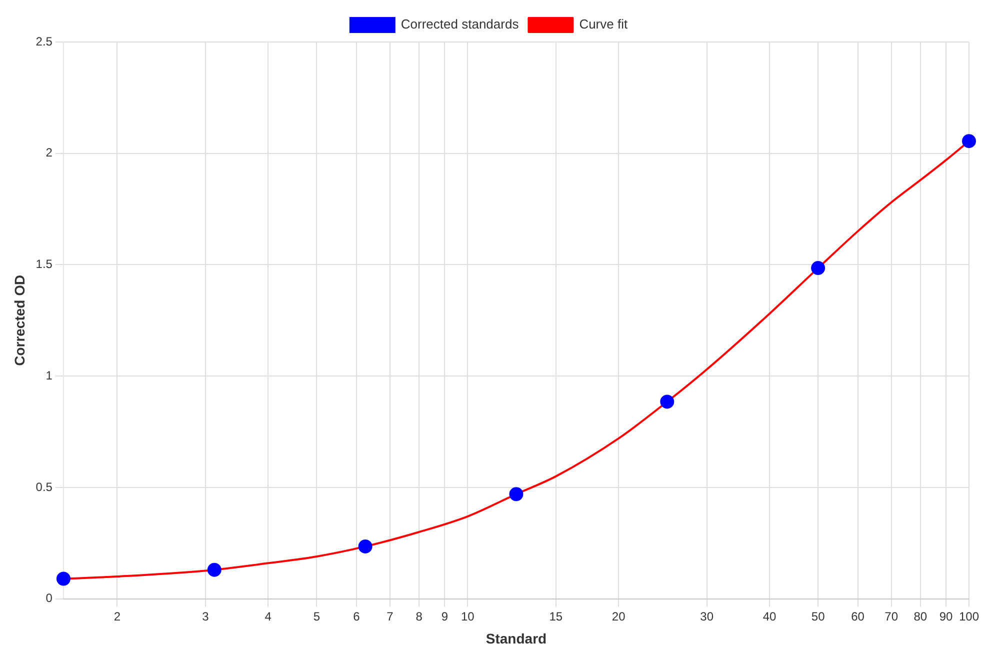 The height and width of the screenshot is (660, 990). I want to click on x-tick-label: 80, so click(921, 616).